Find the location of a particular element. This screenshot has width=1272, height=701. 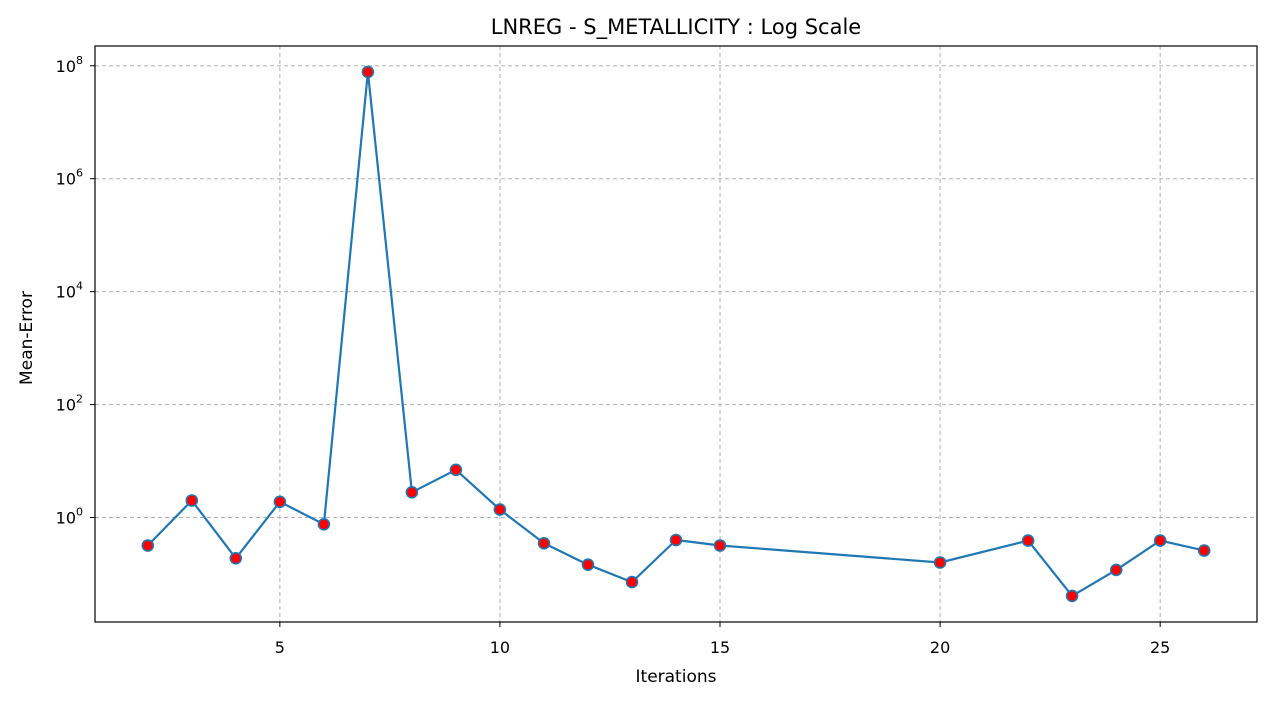

x-tick-label: 20 is located at coordinates (940, 647).